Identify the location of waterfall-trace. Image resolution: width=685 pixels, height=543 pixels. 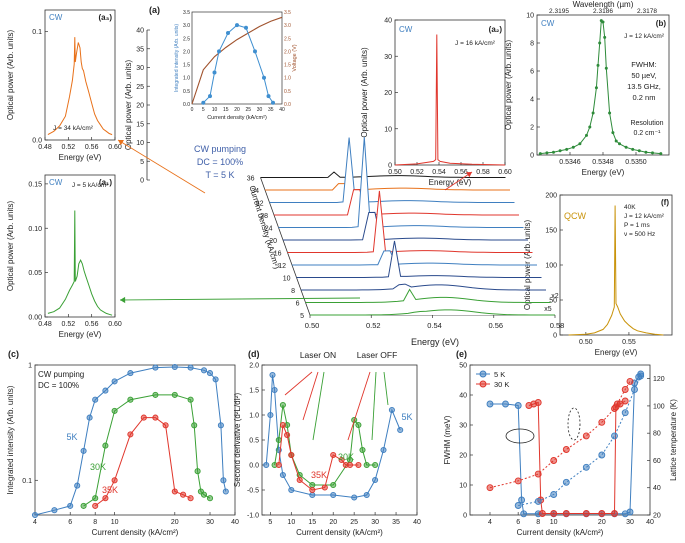
(432, 312).